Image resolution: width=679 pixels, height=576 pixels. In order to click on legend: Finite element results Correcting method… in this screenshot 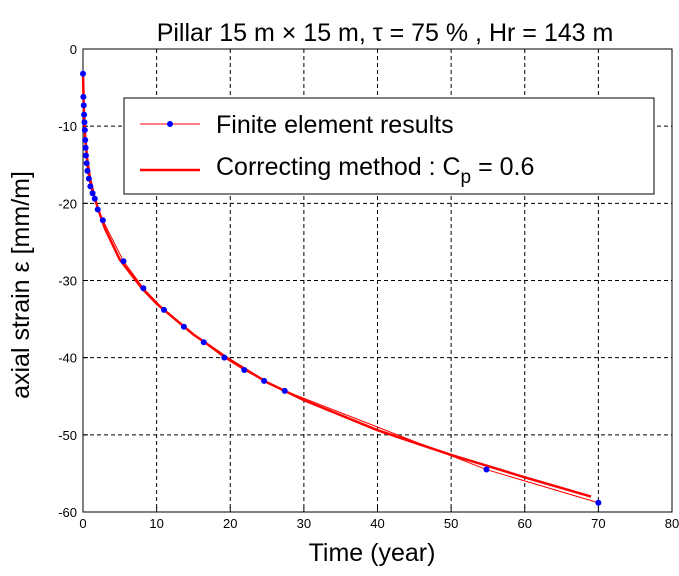, I will do `click(389, 146)`.